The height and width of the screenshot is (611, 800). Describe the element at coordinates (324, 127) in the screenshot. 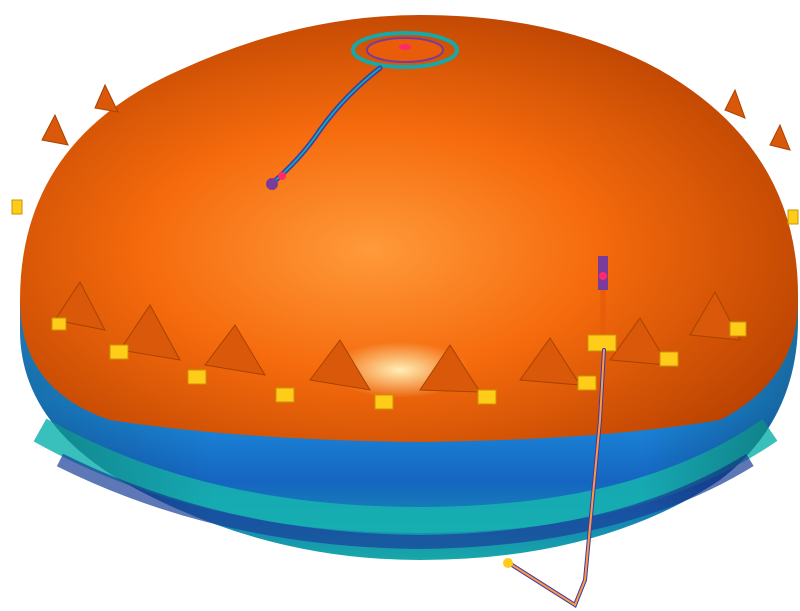

I see `top-cable` at that location.